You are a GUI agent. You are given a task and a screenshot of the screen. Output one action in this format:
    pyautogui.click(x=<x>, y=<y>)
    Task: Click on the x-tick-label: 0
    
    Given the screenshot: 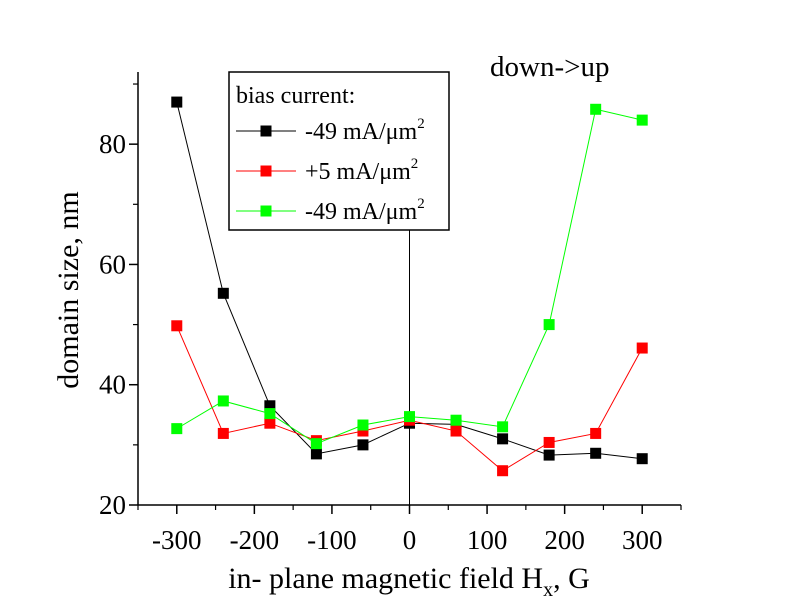 What is the action you would take?
    pyautogui.click(x=410, y=540)
    